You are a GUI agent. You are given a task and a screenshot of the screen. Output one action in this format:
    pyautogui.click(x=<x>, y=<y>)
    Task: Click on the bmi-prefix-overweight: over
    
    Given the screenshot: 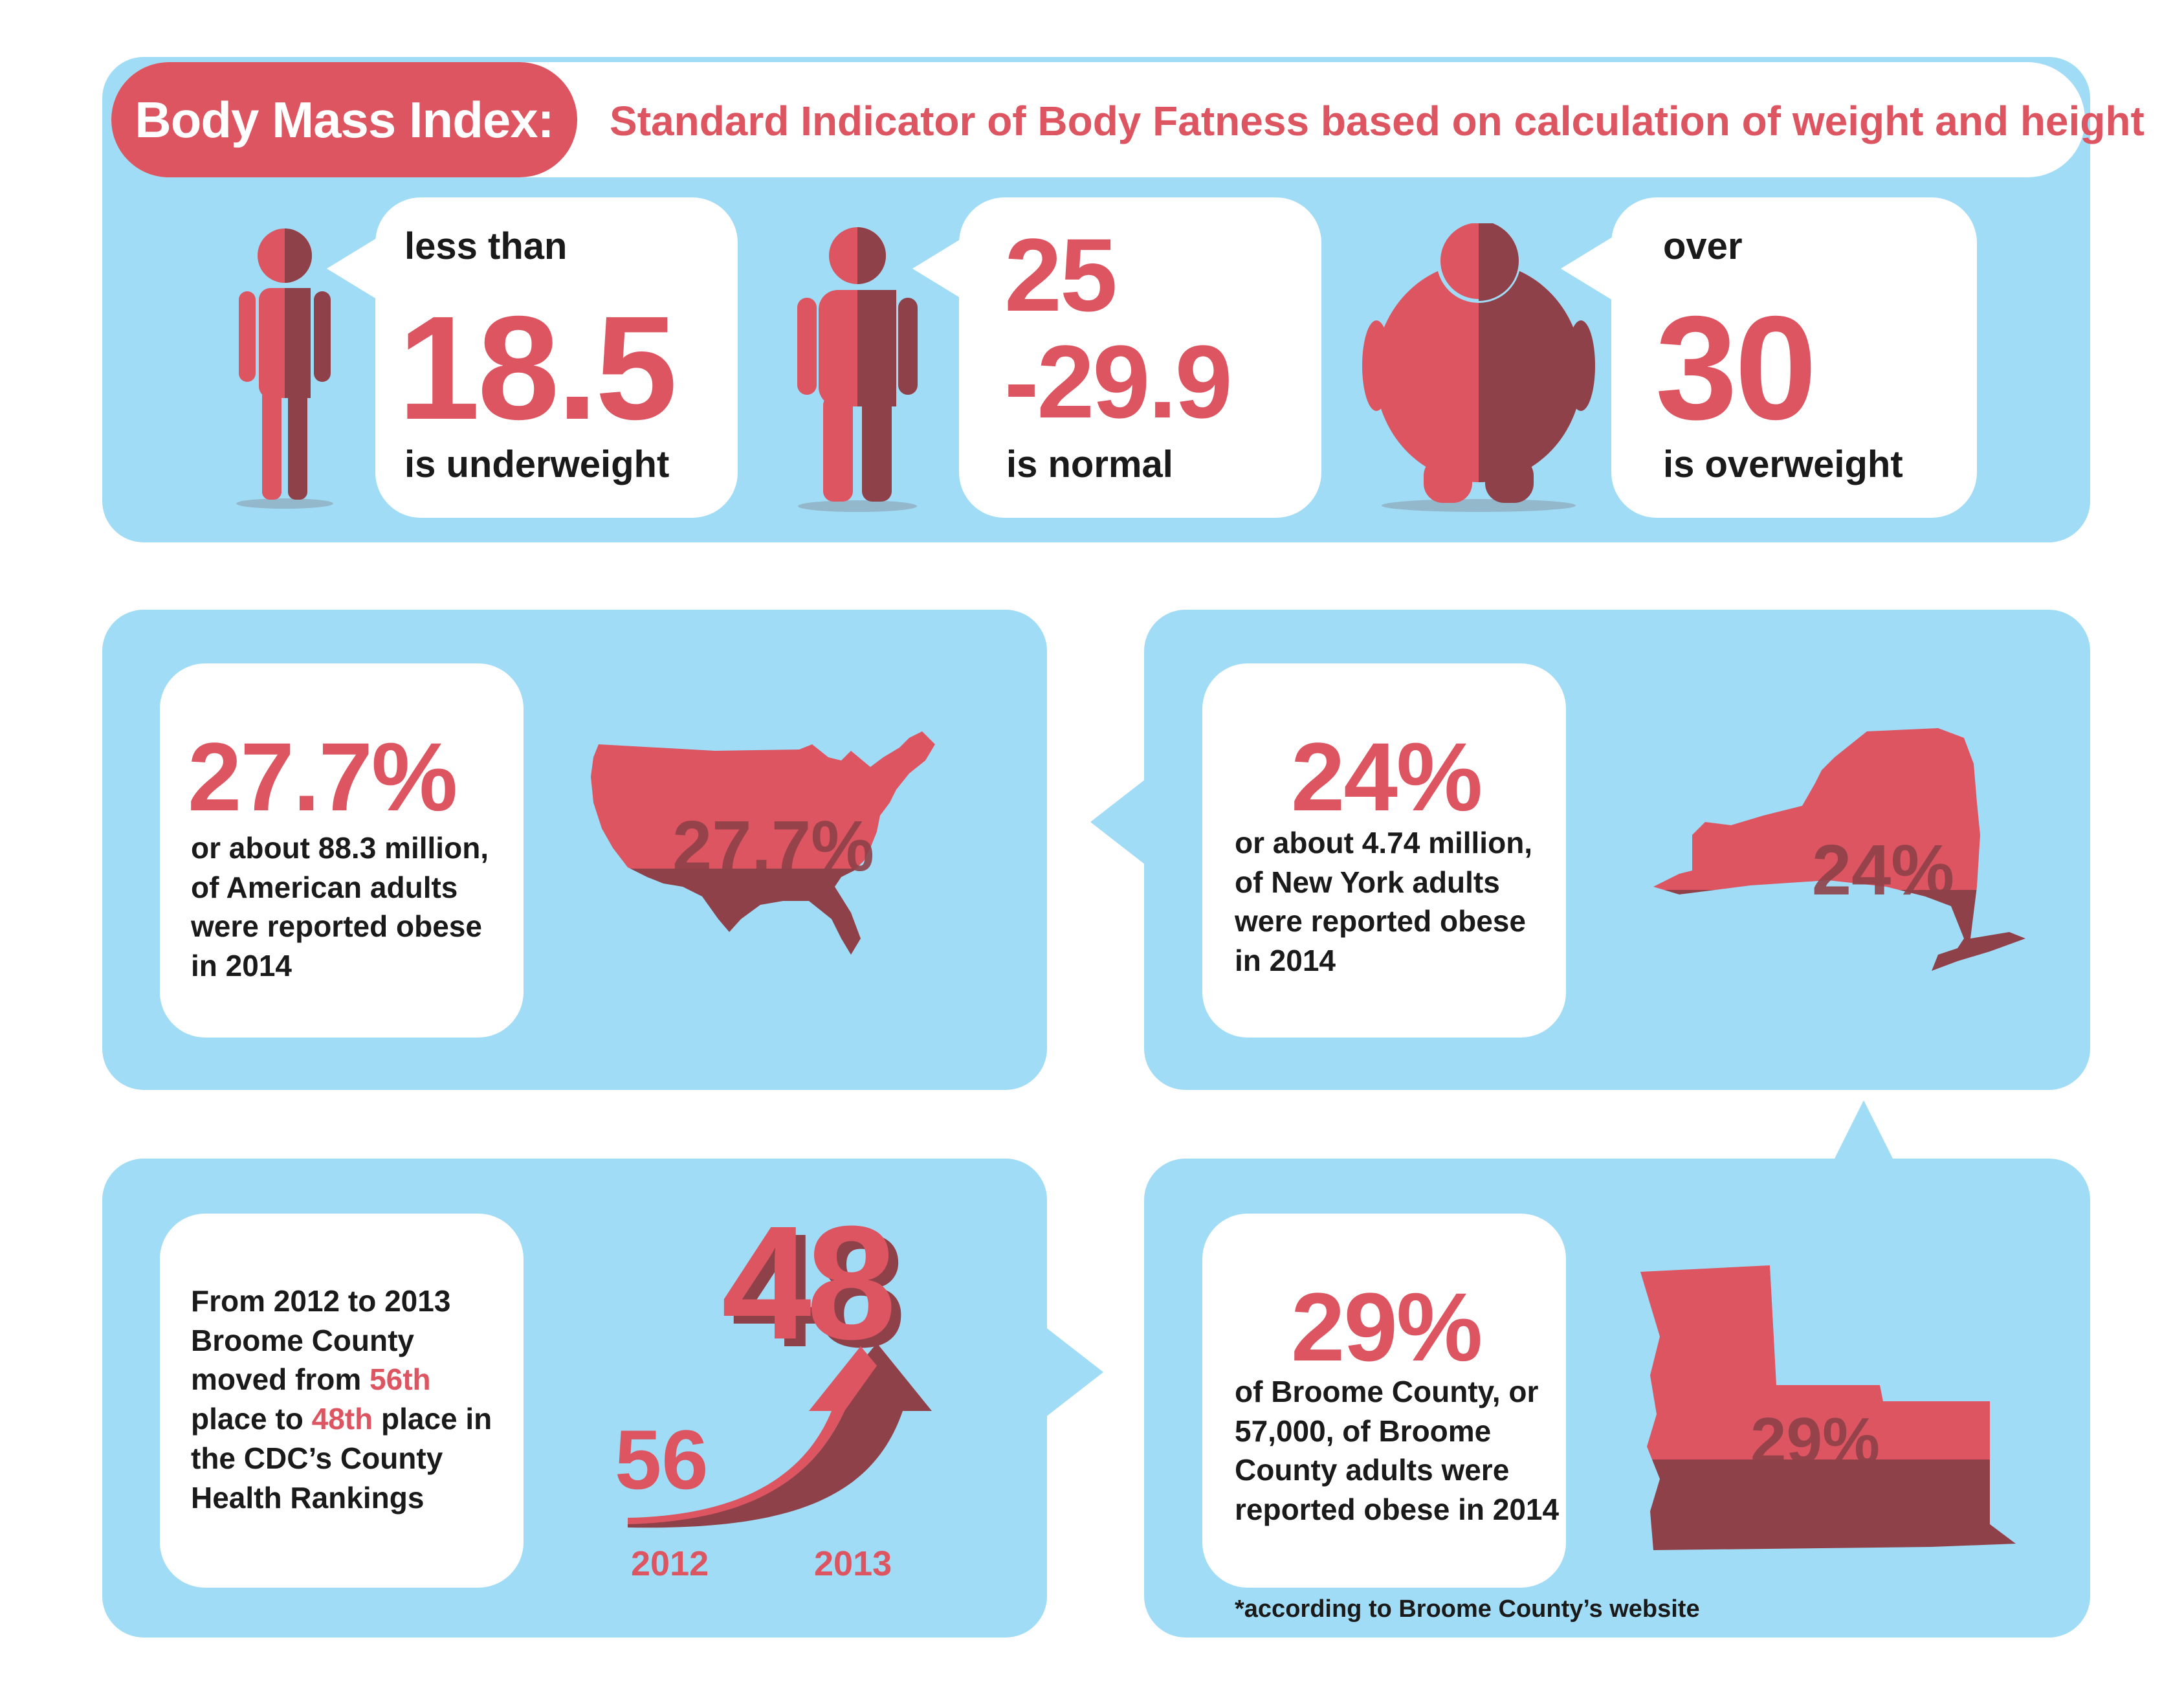 What is the action you would take?
    pyautogui.click(x=1703, y=246)
    